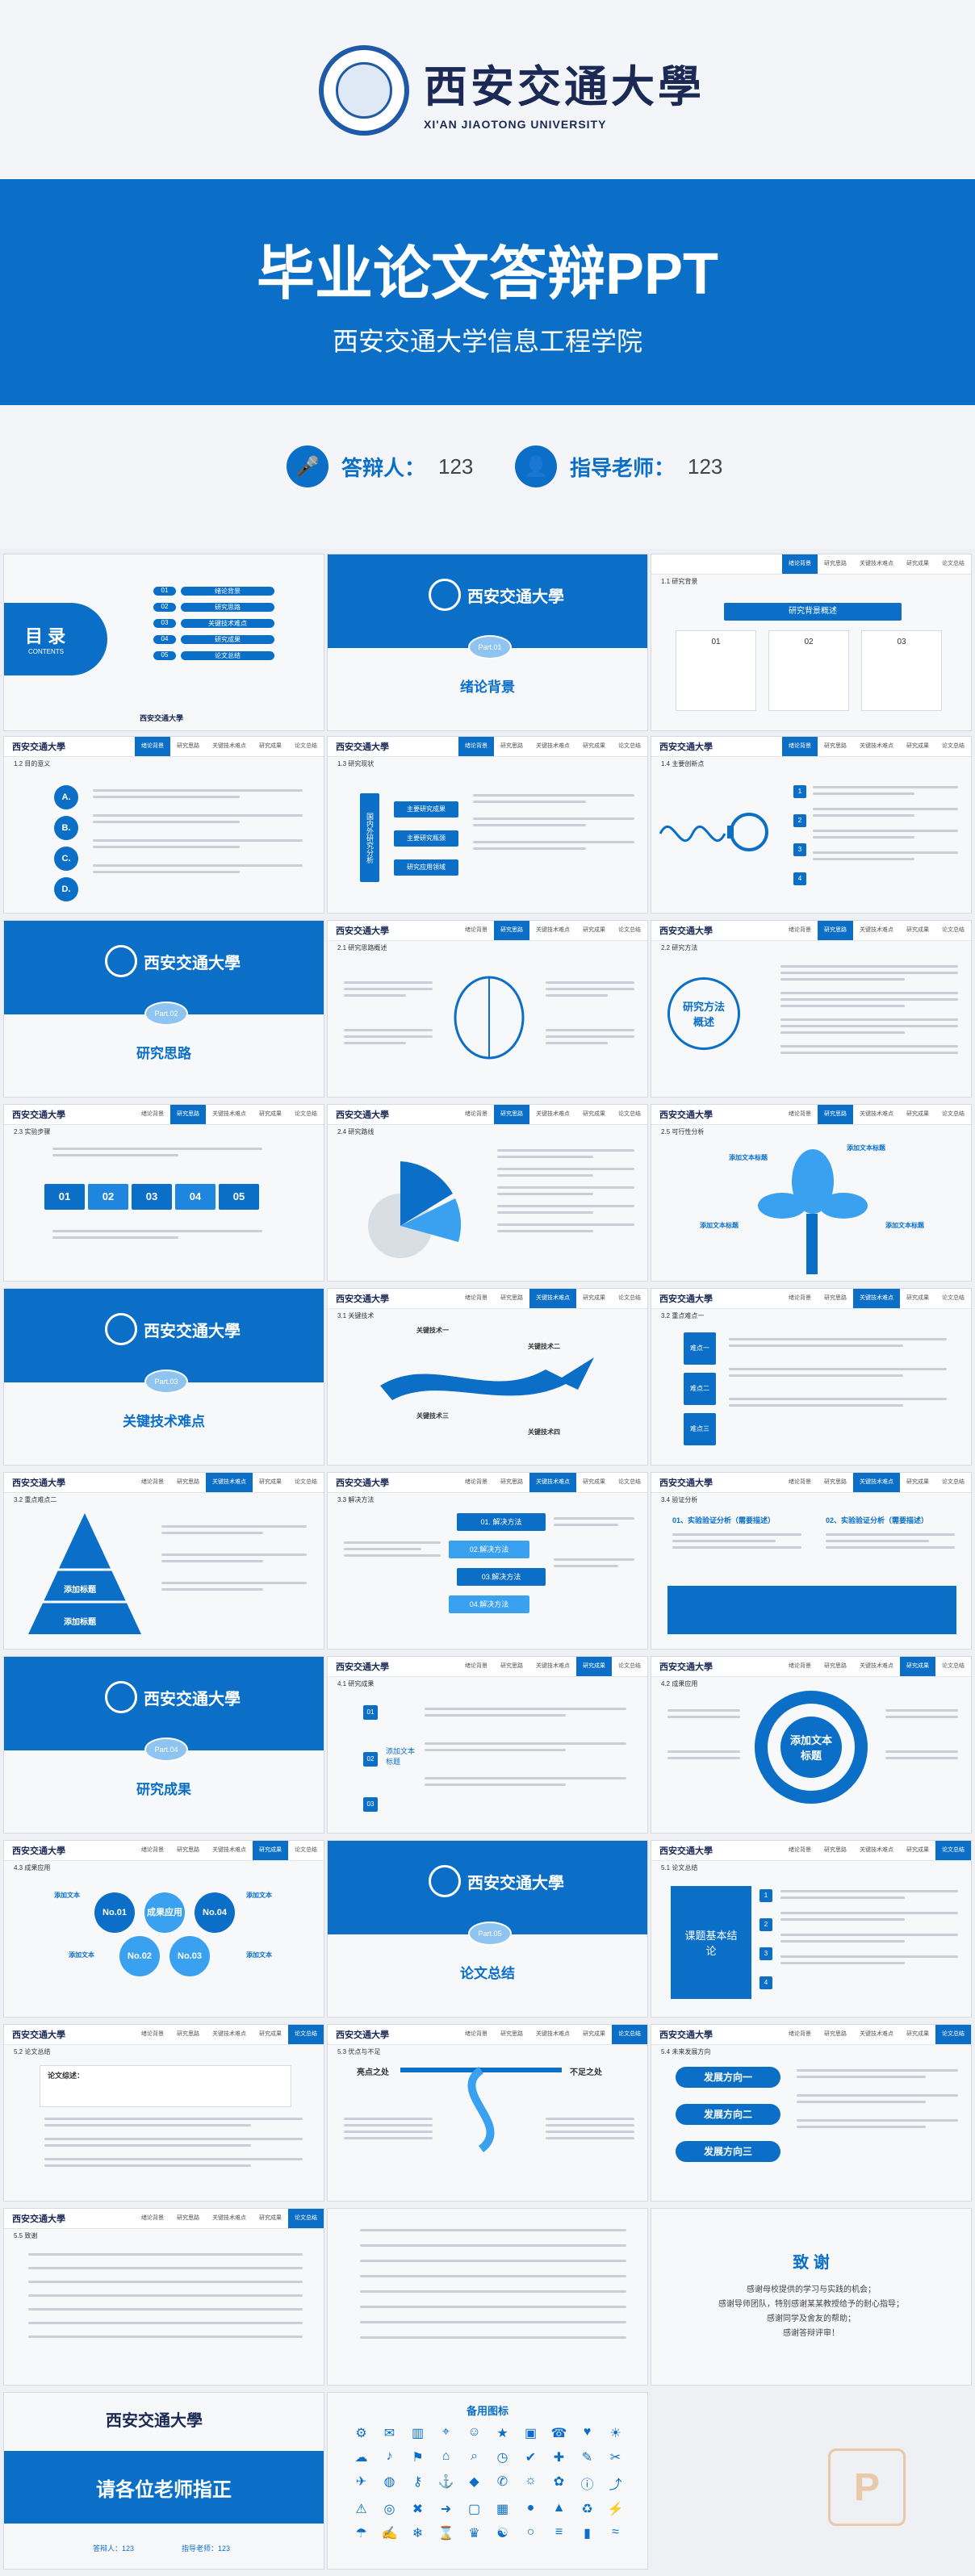 The width and height of the screenshot is (975, 2576). I want to click on section-title: 3.2 重点难点一, so click(683, 1315).